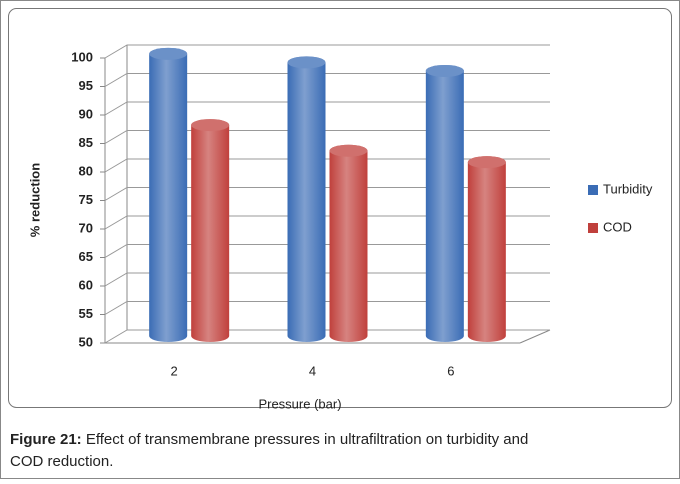 The height and width of the screenshot is (484, 680). What do you see at coordinates (86, 113) in the screenshot?
I see `y-tick-label: 90` at bounding box center [86, 113].